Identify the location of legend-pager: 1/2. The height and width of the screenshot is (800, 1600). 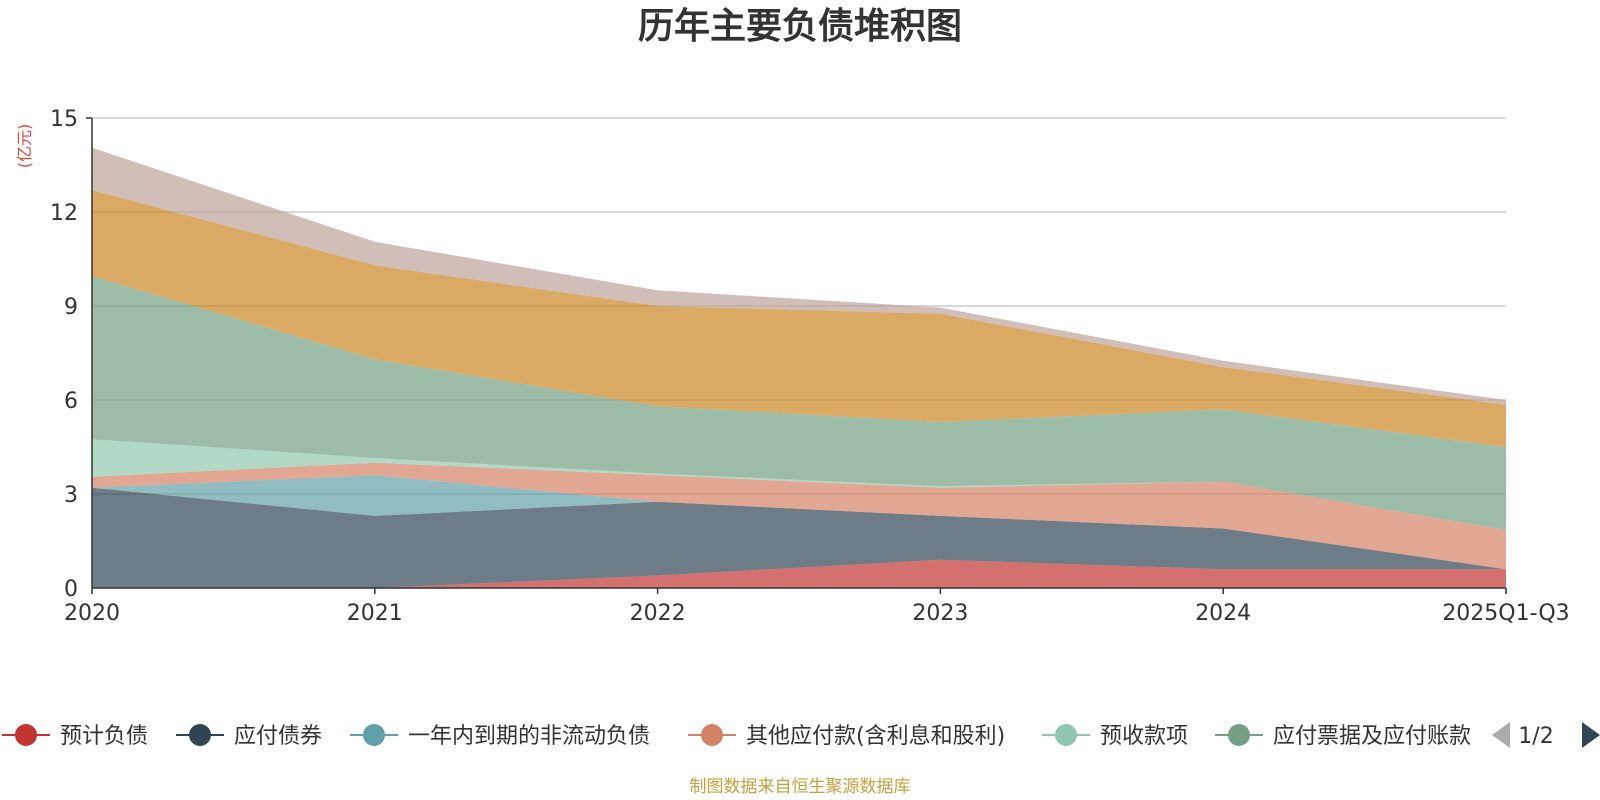
(1546, 735).